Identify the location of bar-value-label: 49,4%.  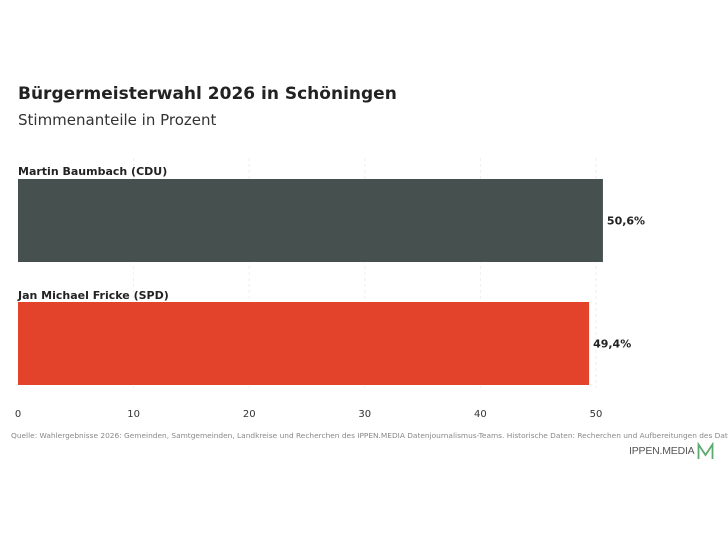
(612, 344).